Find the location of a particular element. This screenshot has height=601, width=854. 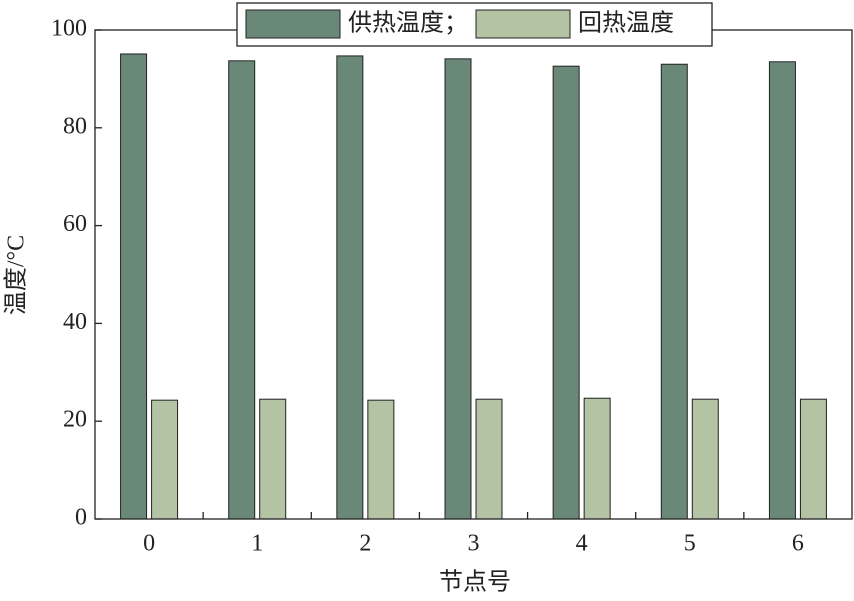

x-tick-label: 4 is located at coordinates (582, 544).